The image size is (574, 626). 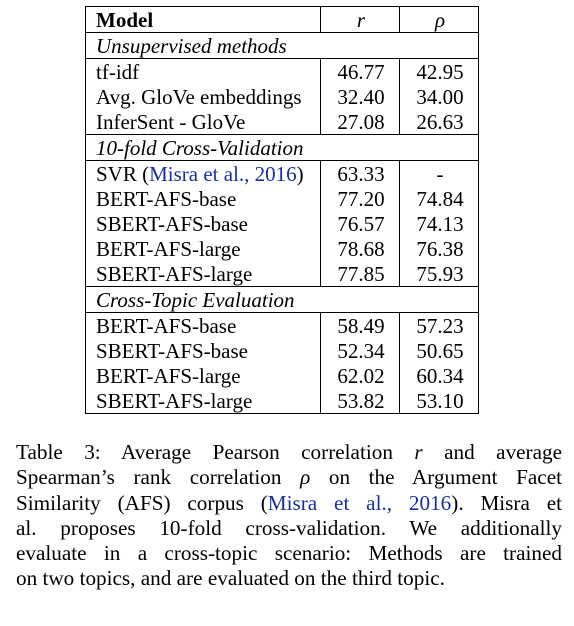 I want to click on section-title: 10-fold Cross-Validation, so click(x=282, y=147).